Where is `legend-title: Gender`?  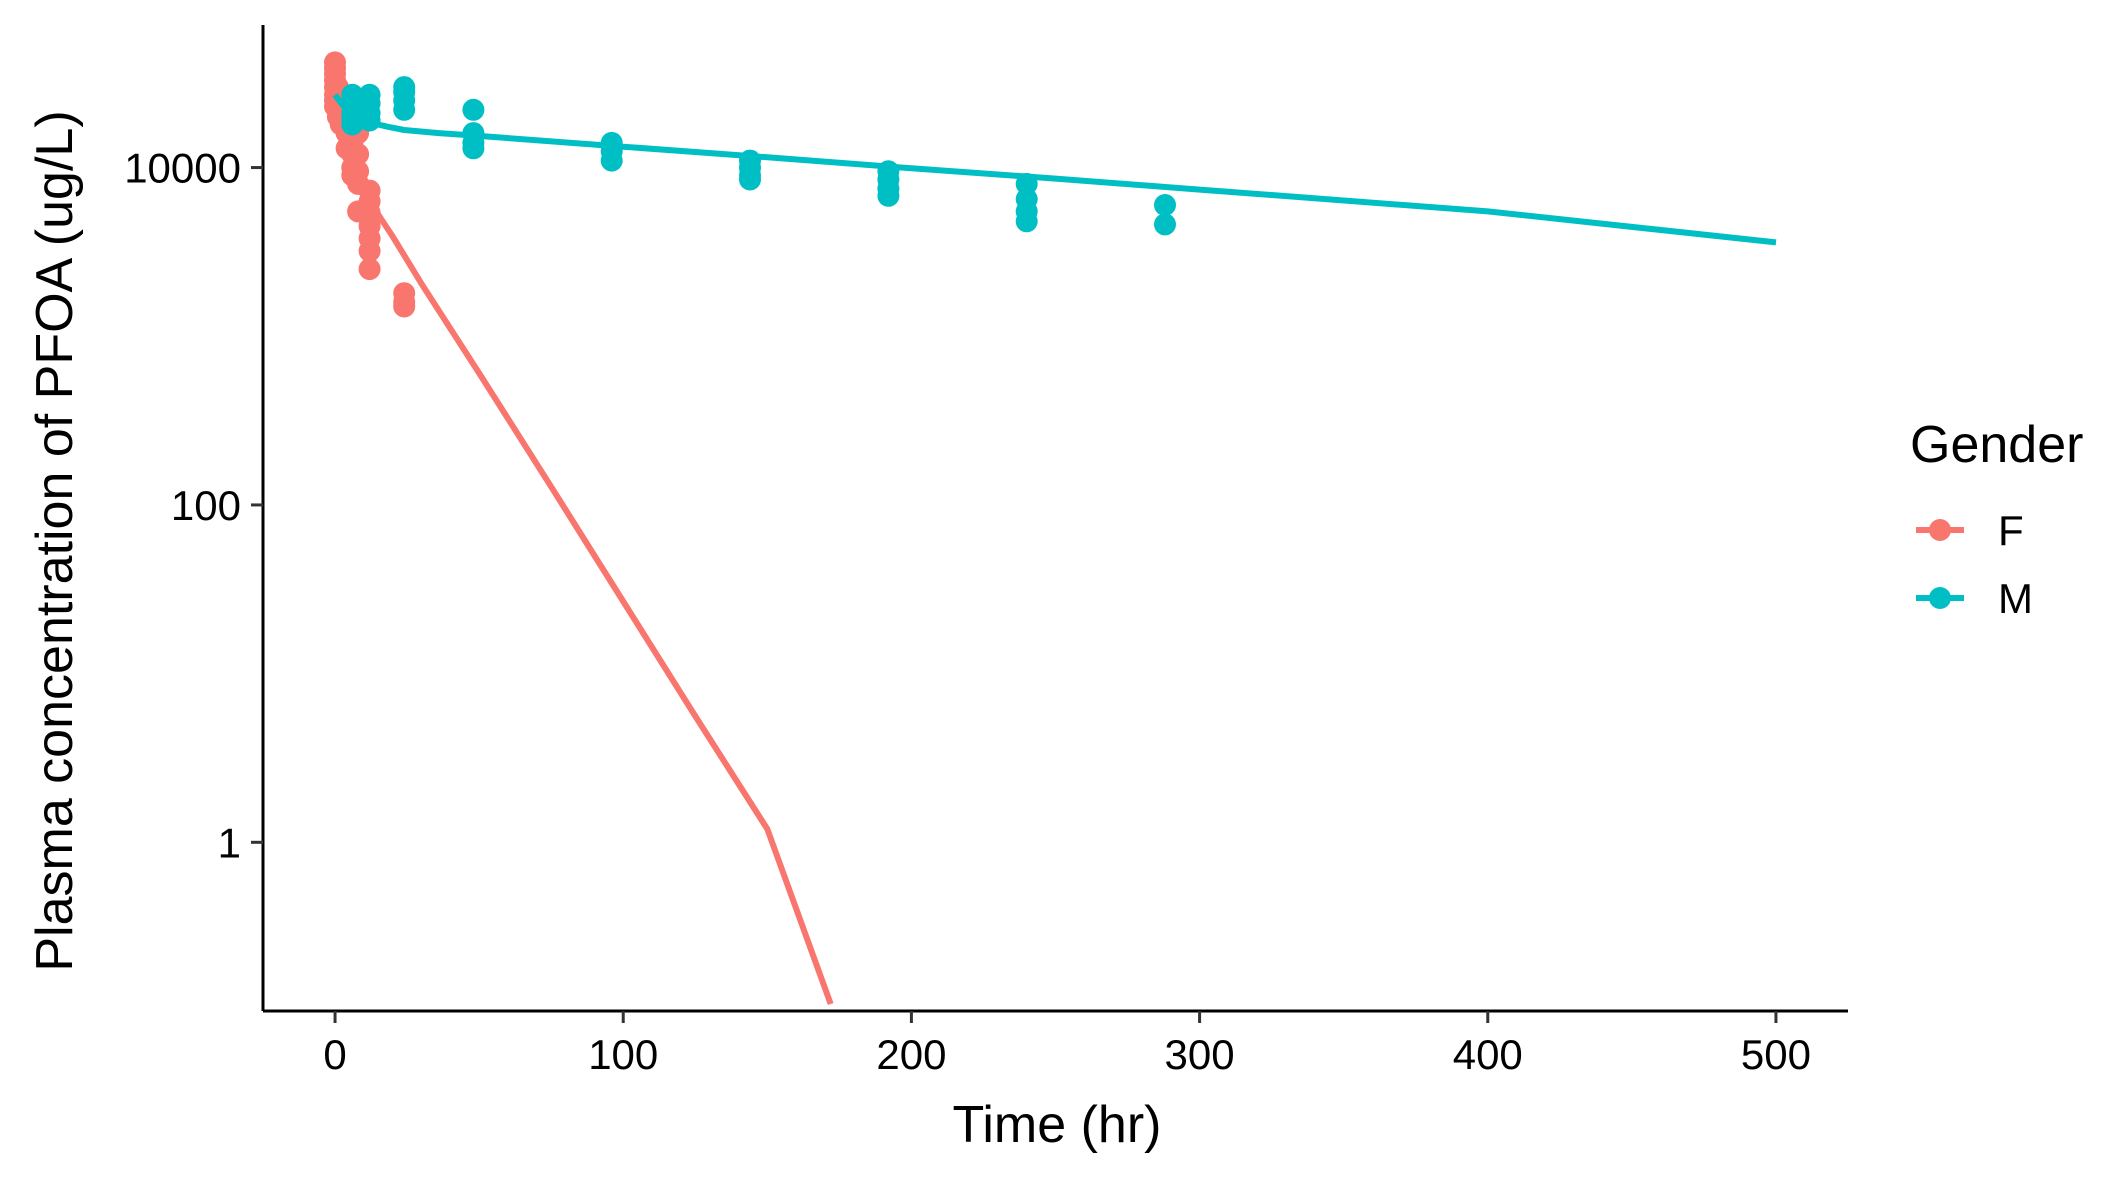
legend-title: Gender is located at coordinates (1996, 445).